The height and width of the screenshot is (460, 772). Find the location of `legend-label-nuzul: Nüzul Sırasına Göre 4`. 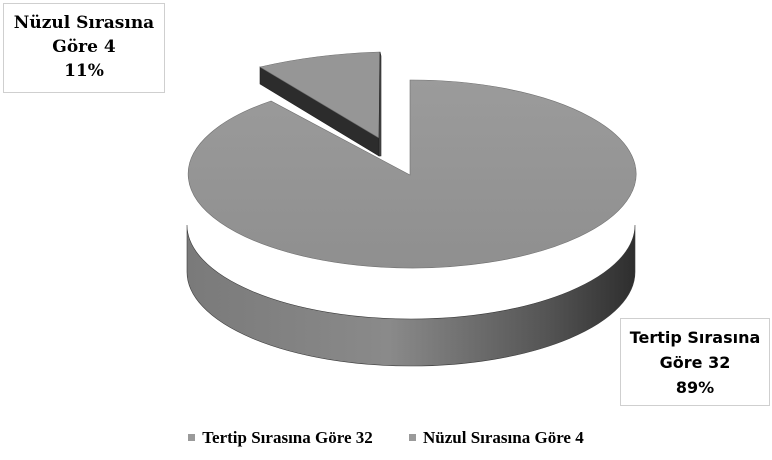

legend-label-nuzul: Nüzul Sırasına Göre 4 is located at coordinates (503, 437).